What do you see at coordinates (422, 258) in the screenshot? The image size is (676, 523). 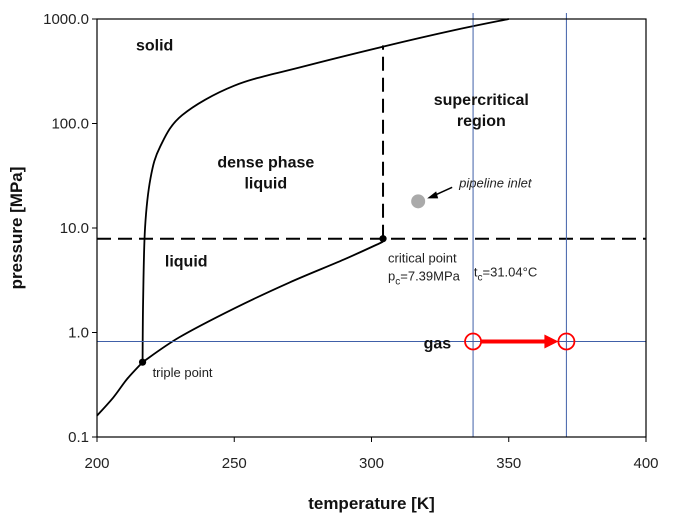 I see `critical-point-label: critical point` at bounding box center [422, 258].